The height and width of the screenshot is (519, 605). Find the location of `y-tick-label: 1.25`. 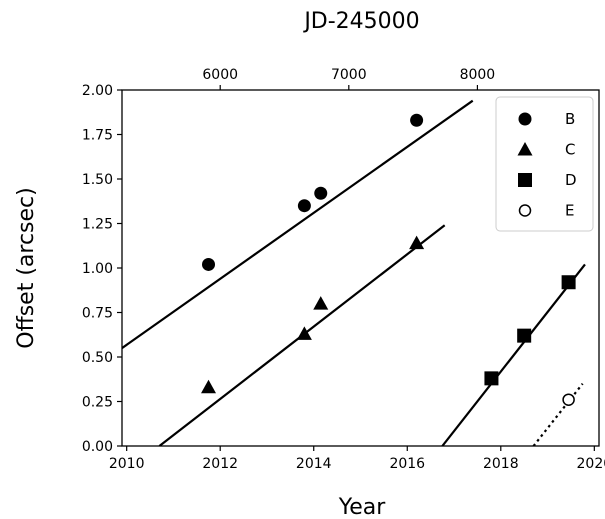

y-tick-label: 1.25 is located at coordinates (97, 225).